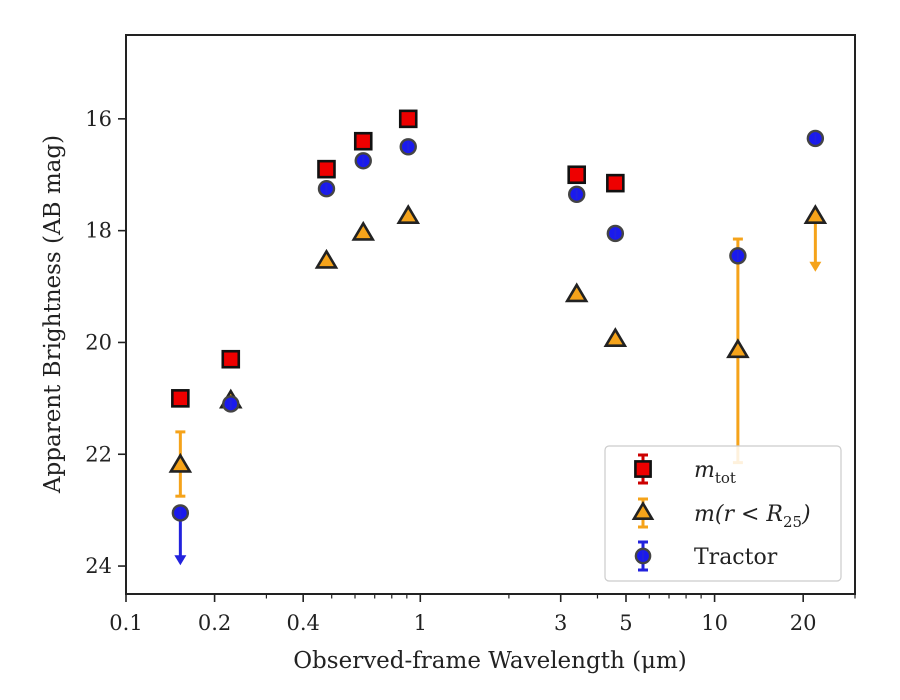 The height and width of the screenshot is (700, 900). I want to click on y-tick-label: 22, so click(98, 454).